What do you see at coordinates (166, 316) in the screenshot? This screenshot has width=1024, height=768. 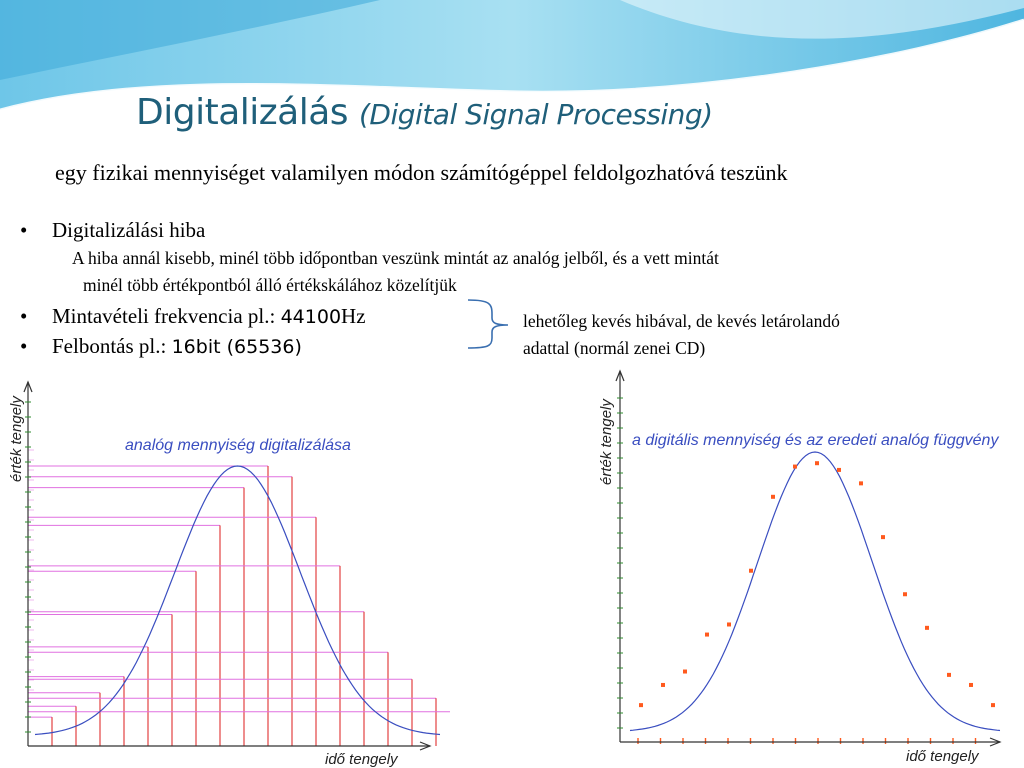 I see `sampling-text: Mintavételi frekvencia pl.:` at bounding box center [166, 316].